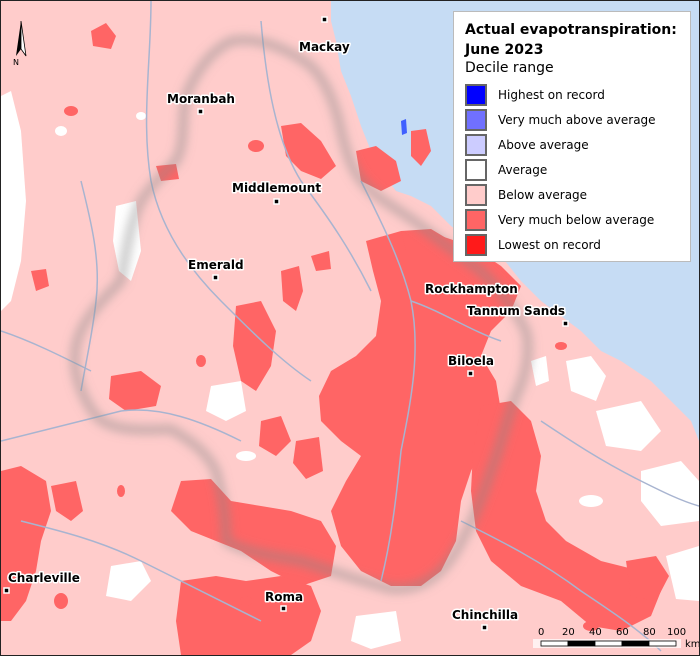  I want to click on legend-label: Average, so click(523, 169).